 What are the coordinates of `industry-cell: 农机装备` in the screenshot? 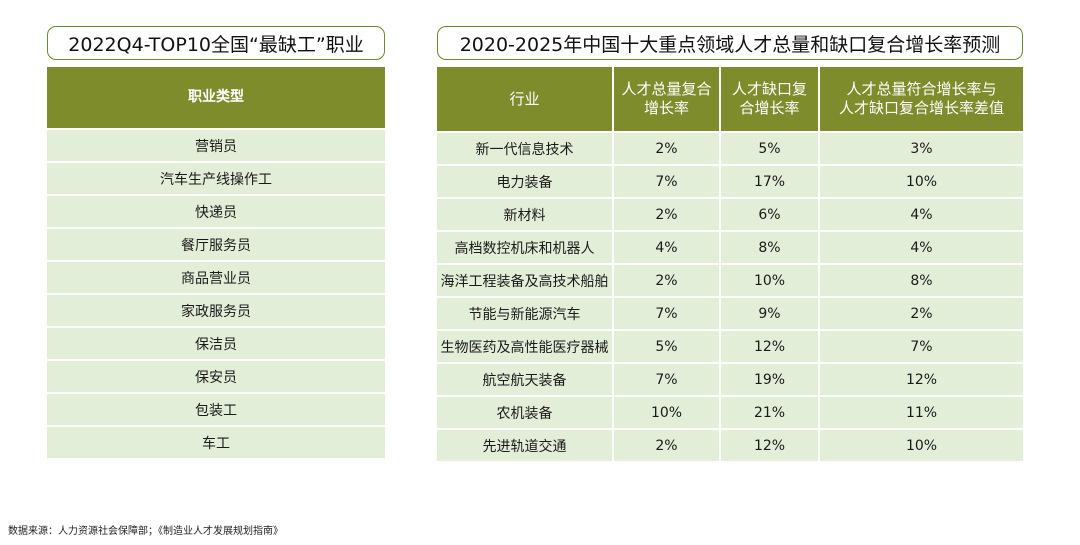 It's located at (525, 412).